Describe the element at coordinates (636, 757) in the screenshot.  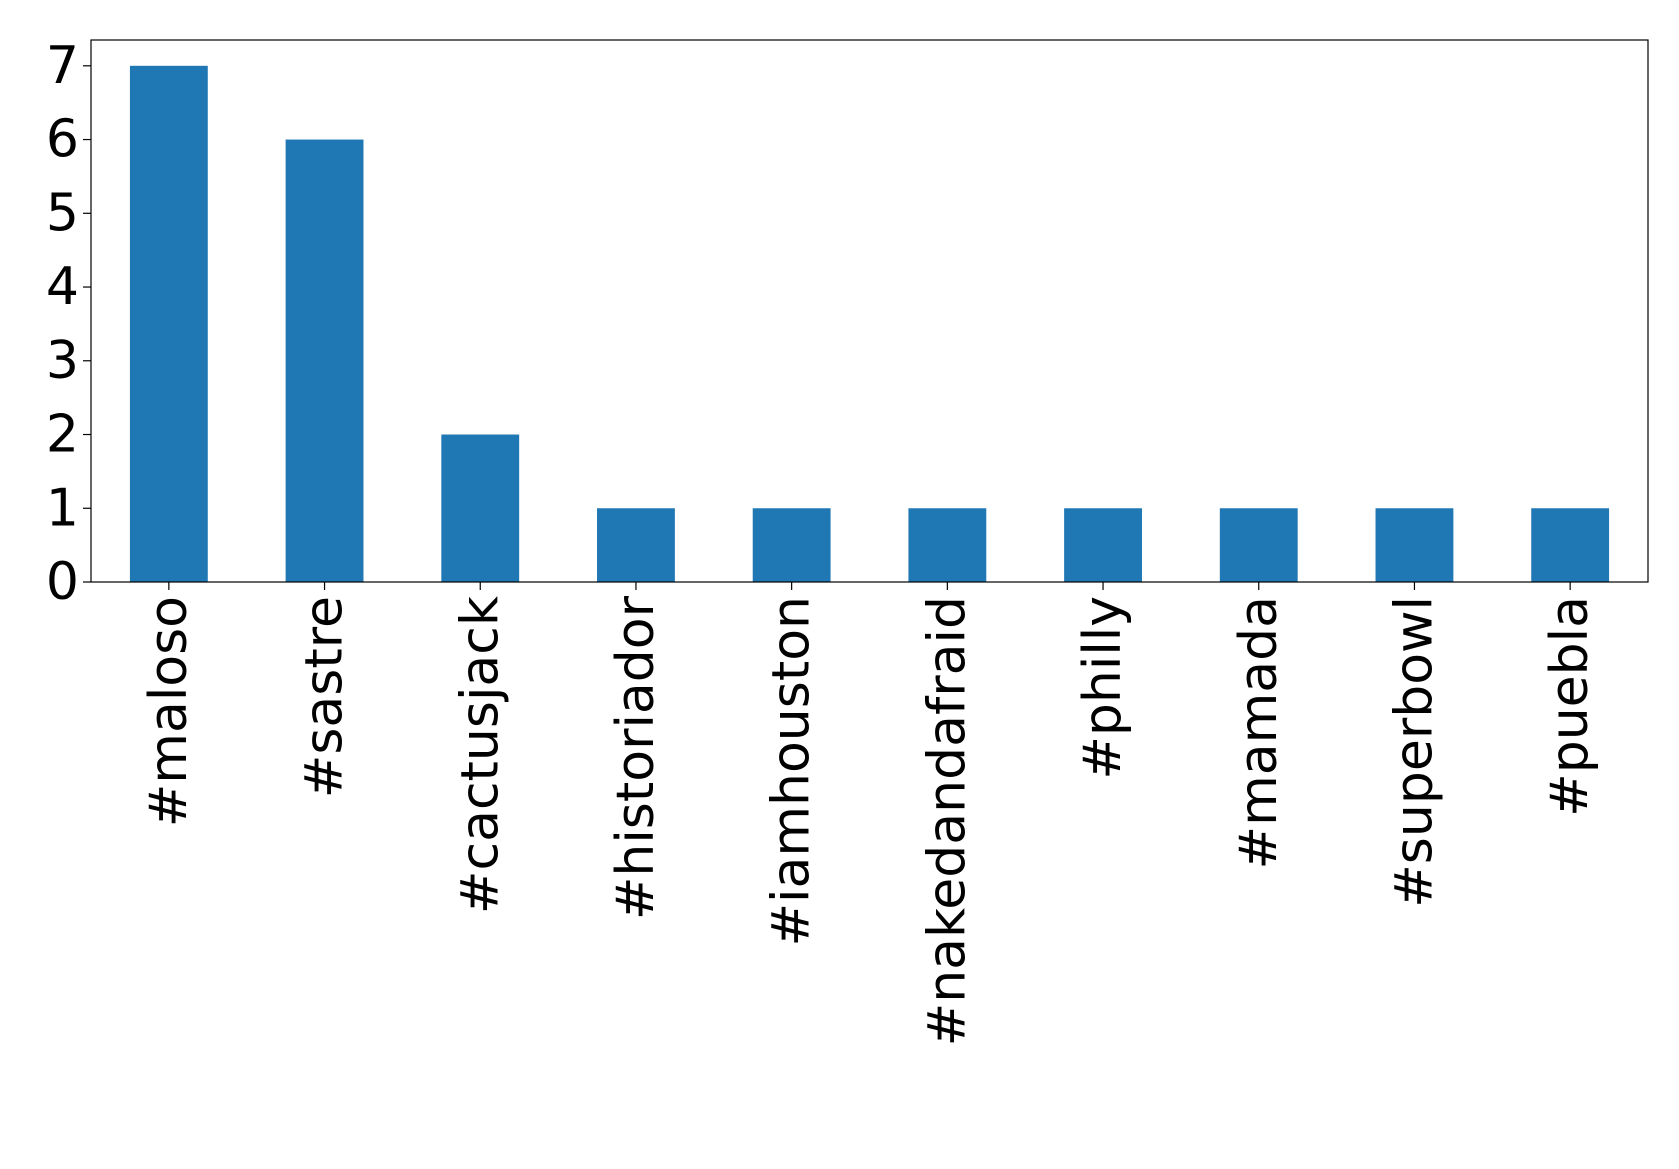
I see `x-tick-label: #historiador` at that location.